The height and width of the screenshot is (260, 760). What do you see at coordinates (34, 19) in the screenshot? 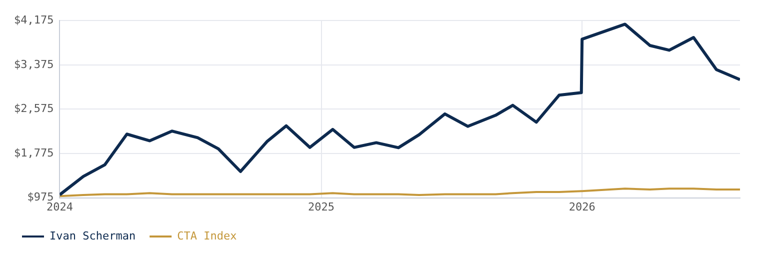
I see `y-tick-label: $4,175` at bounding box center [34, 19].